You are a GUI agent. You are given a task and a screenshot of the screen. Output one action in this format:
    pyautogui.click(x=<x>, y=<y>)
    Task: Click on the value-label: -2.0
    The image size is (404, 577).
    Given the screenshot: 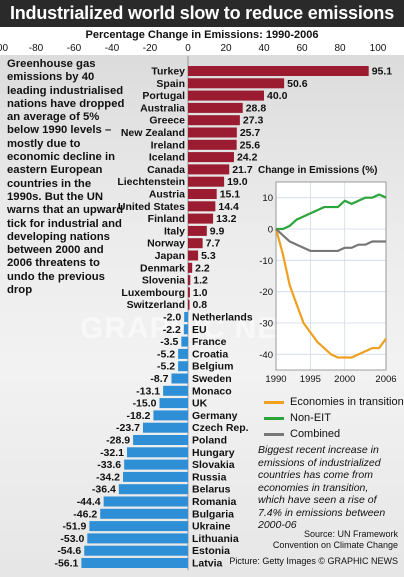 What is the action you would take?
    pyautogui.click(x=172, y=318)
    